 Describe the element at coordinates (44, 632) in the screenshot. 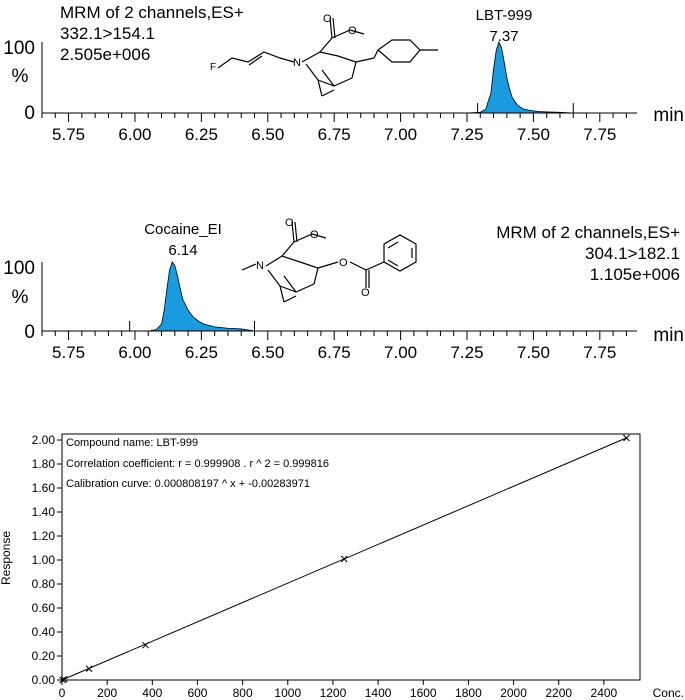

I see `y-tick-label: 0.40` at that location.